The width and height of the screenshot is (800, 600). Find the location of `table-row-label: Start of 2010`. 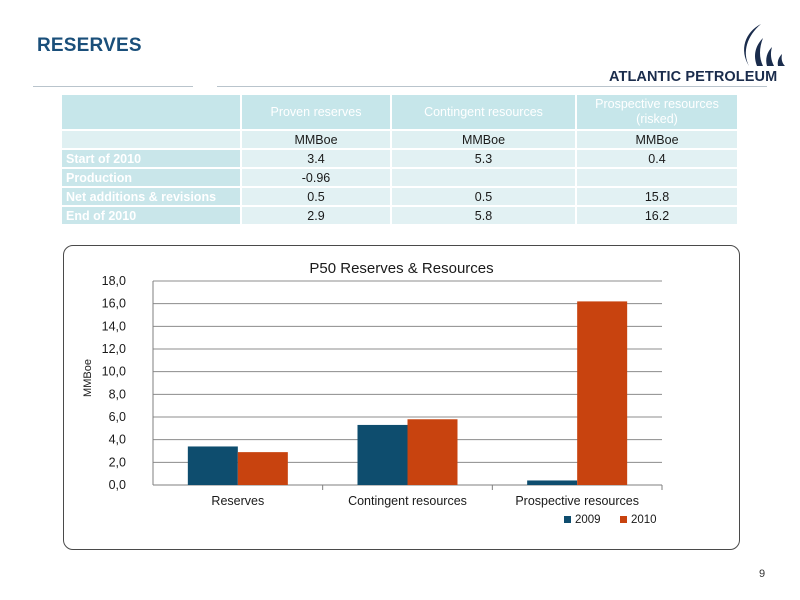

table-row-label: Start of 2010 is located at coordinates (151, 158).